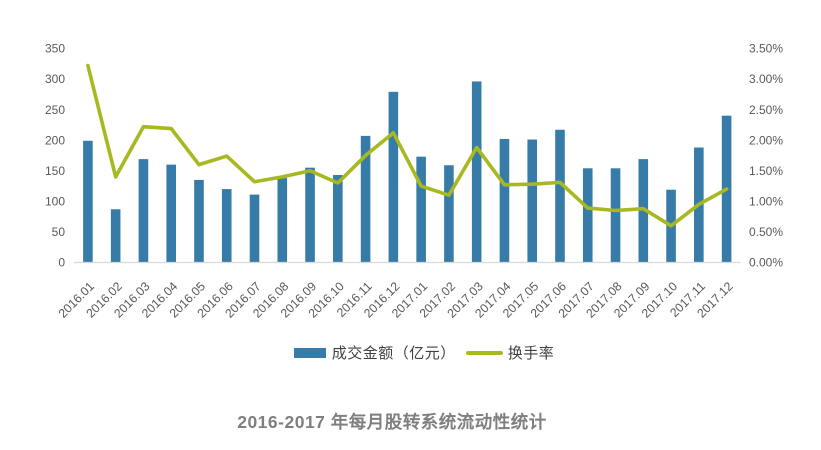 The width and height of the screenshot is (821, 450). Describe the element at coordinates (88, 201) in the screenshot. I see `bar-2016.01` at that location.